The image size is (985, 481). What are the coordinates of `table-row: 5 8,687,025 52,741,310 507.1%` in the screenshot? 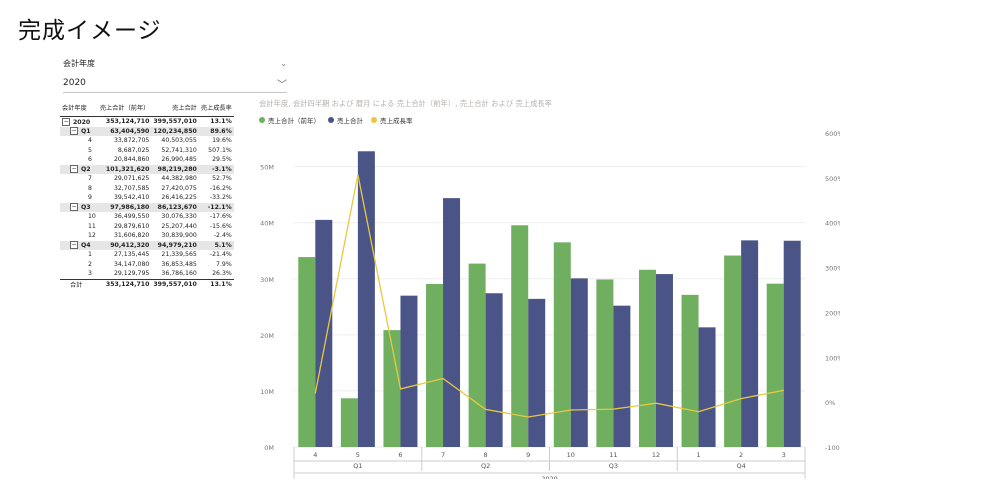 It's located at (147, 151).